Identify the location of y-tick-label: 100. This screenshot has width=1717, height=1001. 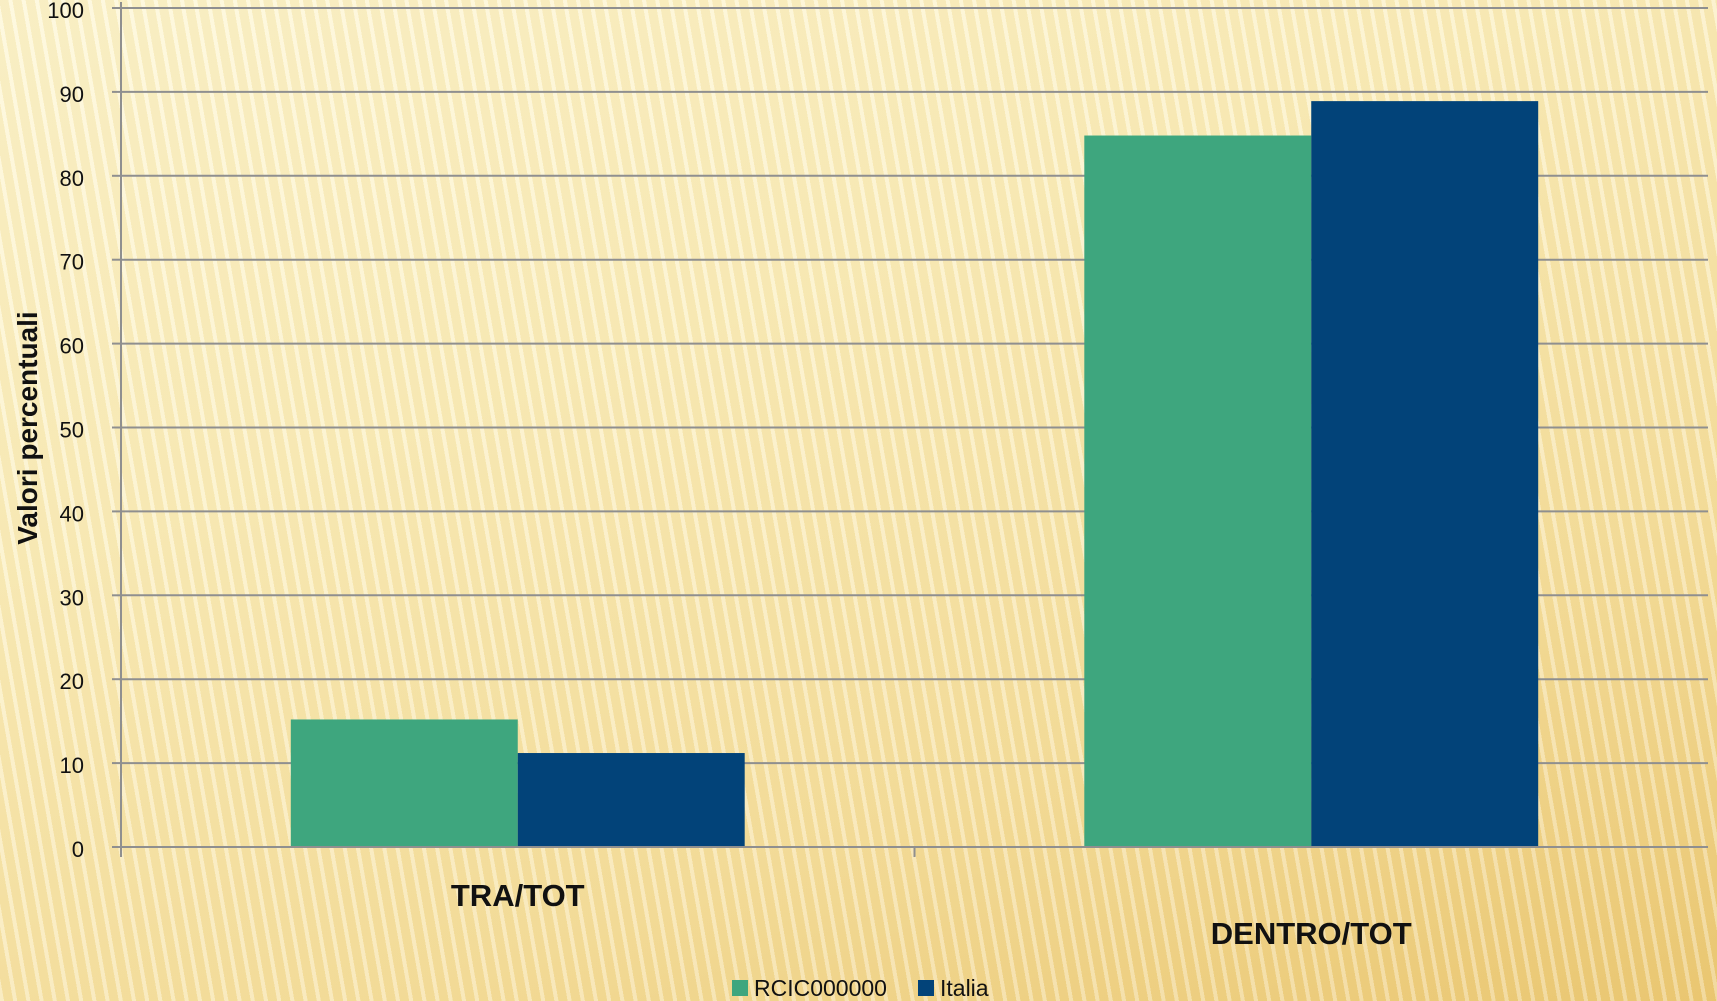
(65, 11).